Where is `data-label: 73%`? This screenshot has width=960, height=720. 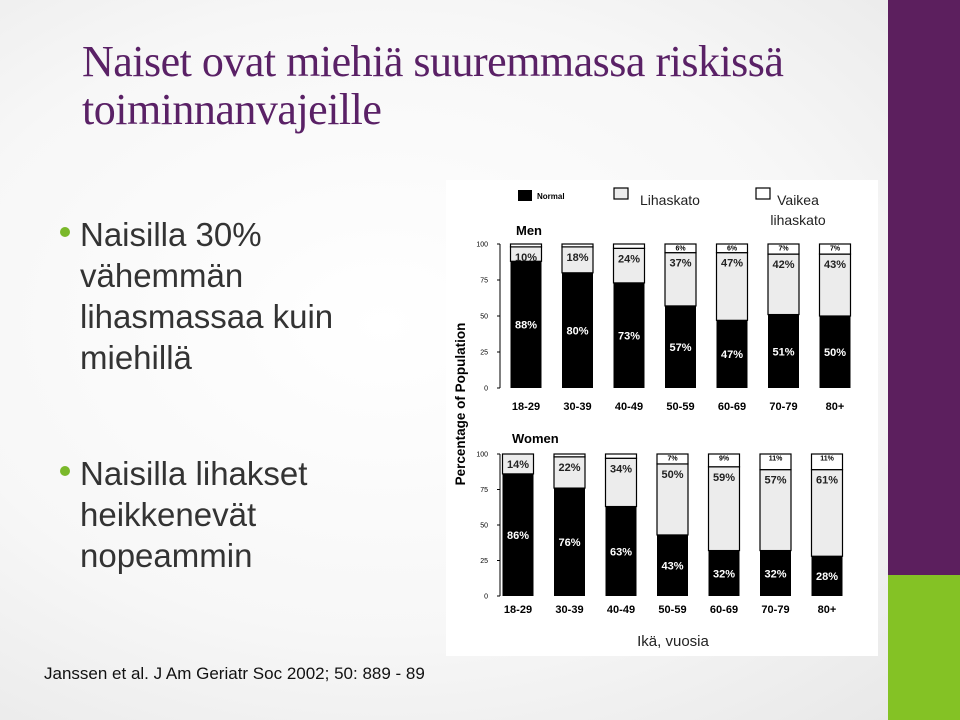 data-label: 73% is located at coordinates (629, 336).